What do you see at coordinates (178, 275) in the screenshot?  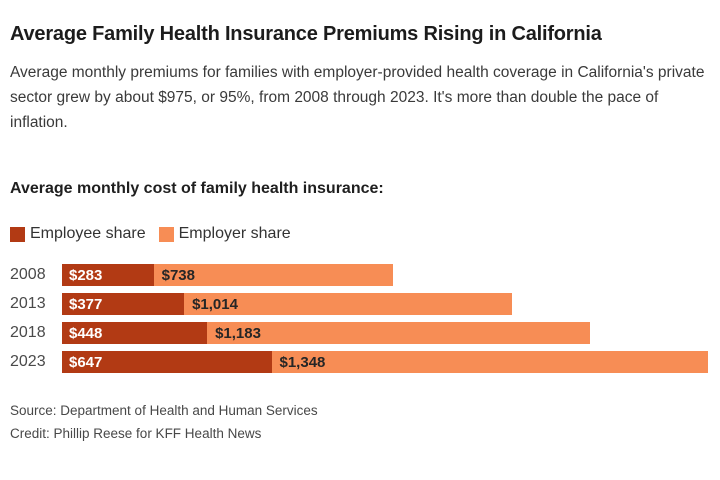 I see `employer-value-label: $738` at bounding box center [178, 275].